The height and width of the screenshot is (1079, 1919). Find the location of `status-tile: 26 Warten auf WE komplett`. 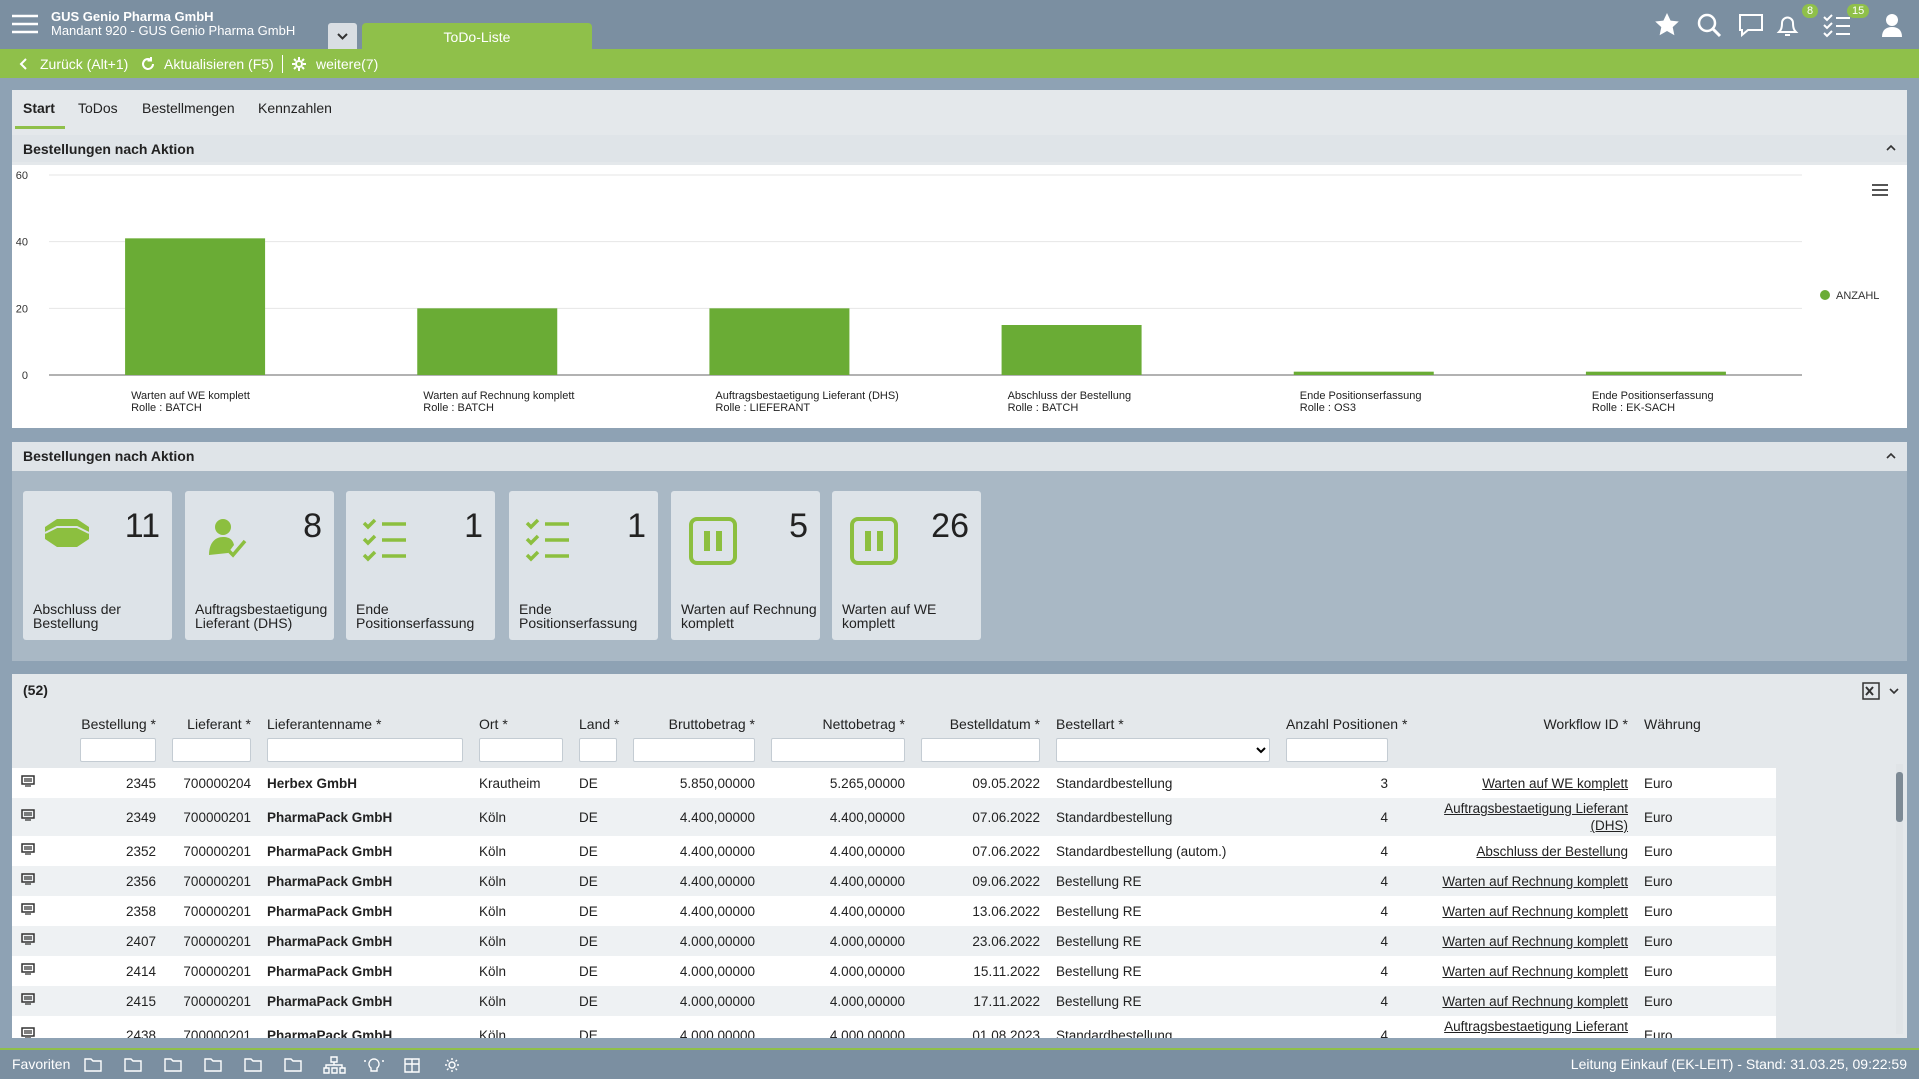

status-tile: 26 Warten auf WE komplett is located at coordinates (906, 565).